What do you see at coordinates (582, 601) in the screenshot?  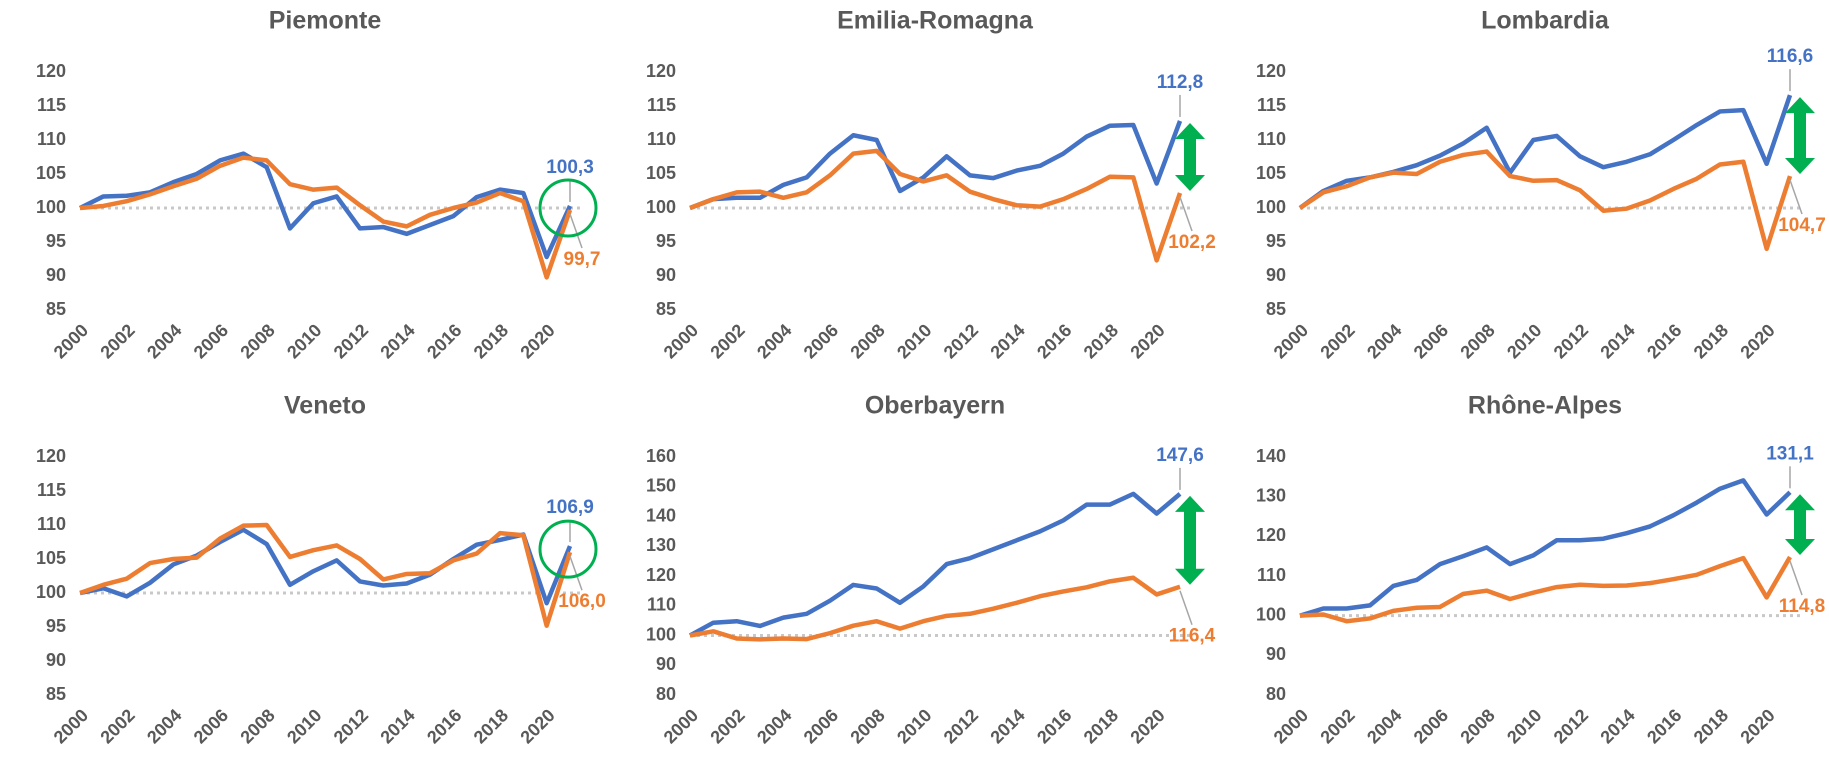 I see `value-label: 106,0` at bounding box center [582, 601].